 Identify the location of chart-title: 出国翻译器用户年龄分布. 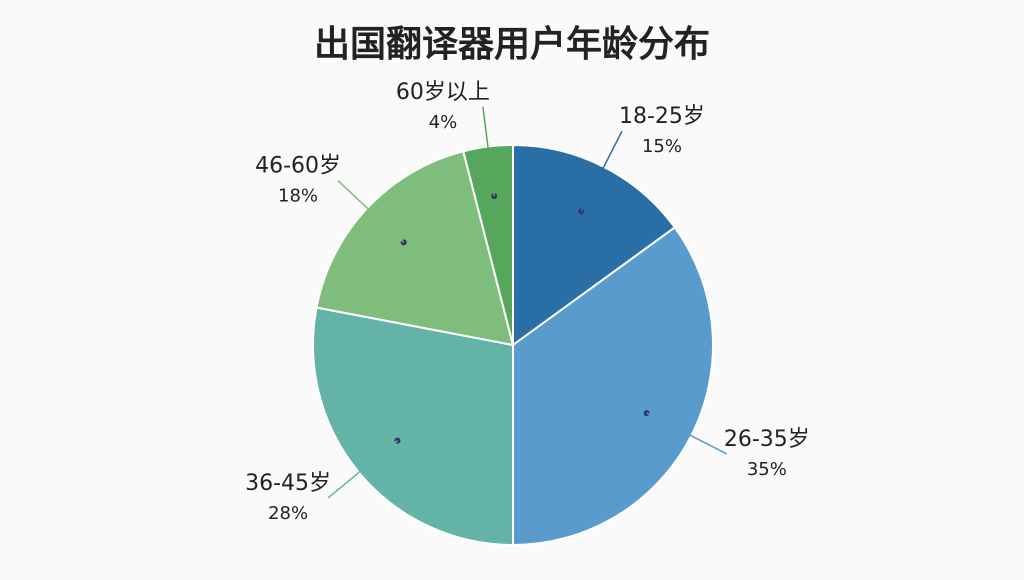
(512, 44).